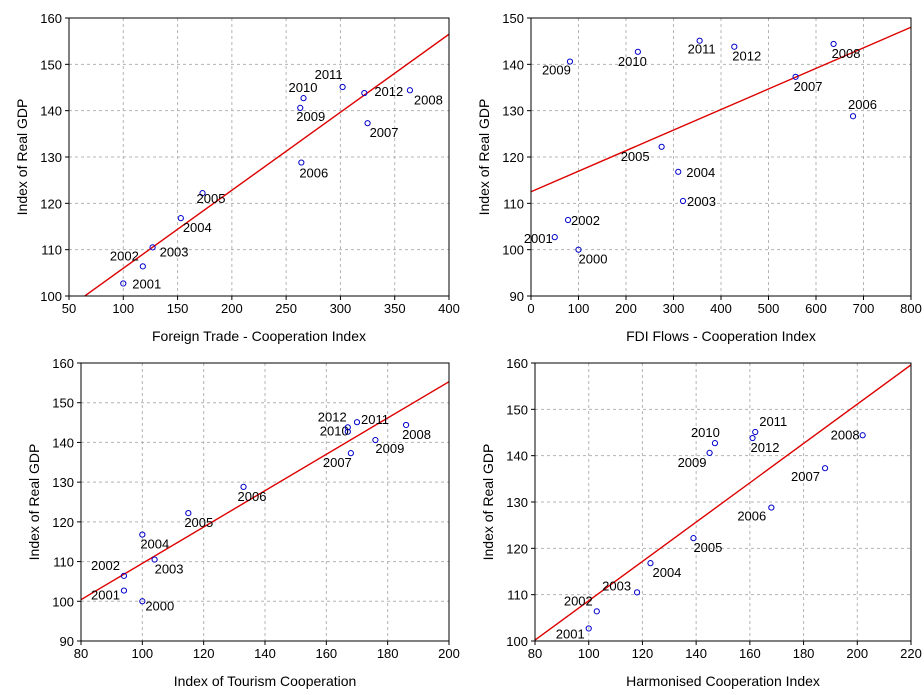  Describe the element at coordinates (751, 516) in the screenshot. I see `point-label: 2006` at that location.